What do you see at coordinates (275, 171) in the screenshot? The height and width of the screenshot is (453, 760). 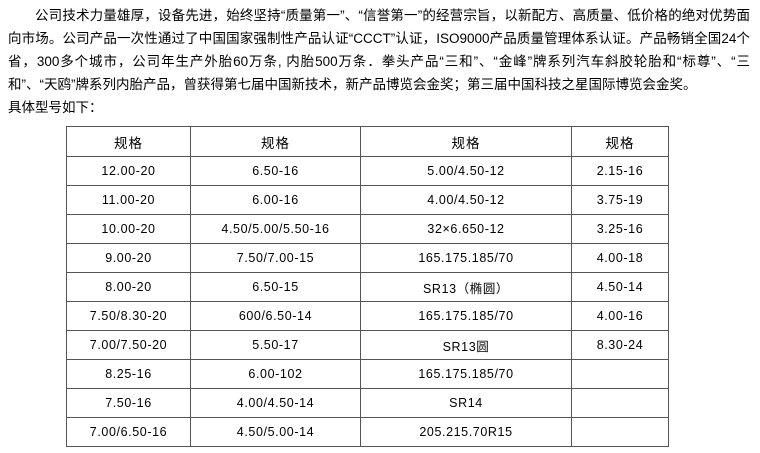 I see `spec-cell: 6.50-16` at bounding box center [275, 171].